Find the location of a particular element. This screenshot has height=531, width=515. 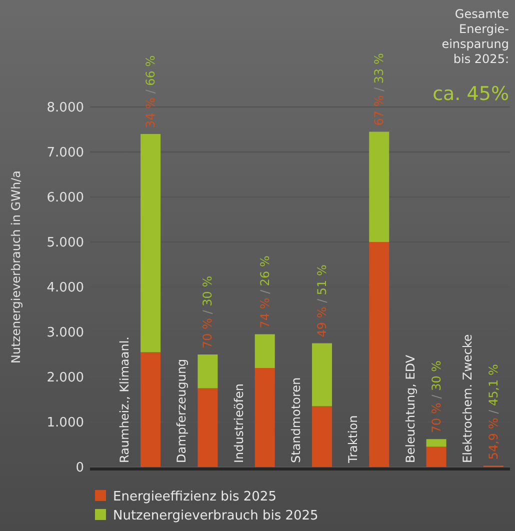

x-tick-label: Standmotoren is located at coordinates (296, 420).